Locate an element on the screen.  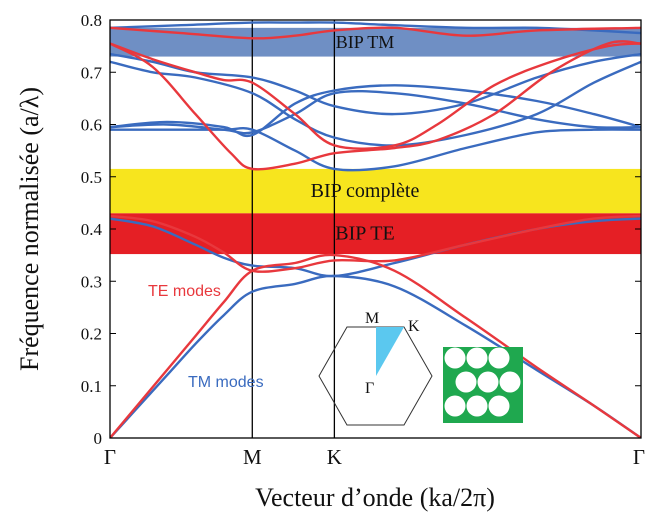
y-tick-label: 0.4 is located at coordinates (92, 229).